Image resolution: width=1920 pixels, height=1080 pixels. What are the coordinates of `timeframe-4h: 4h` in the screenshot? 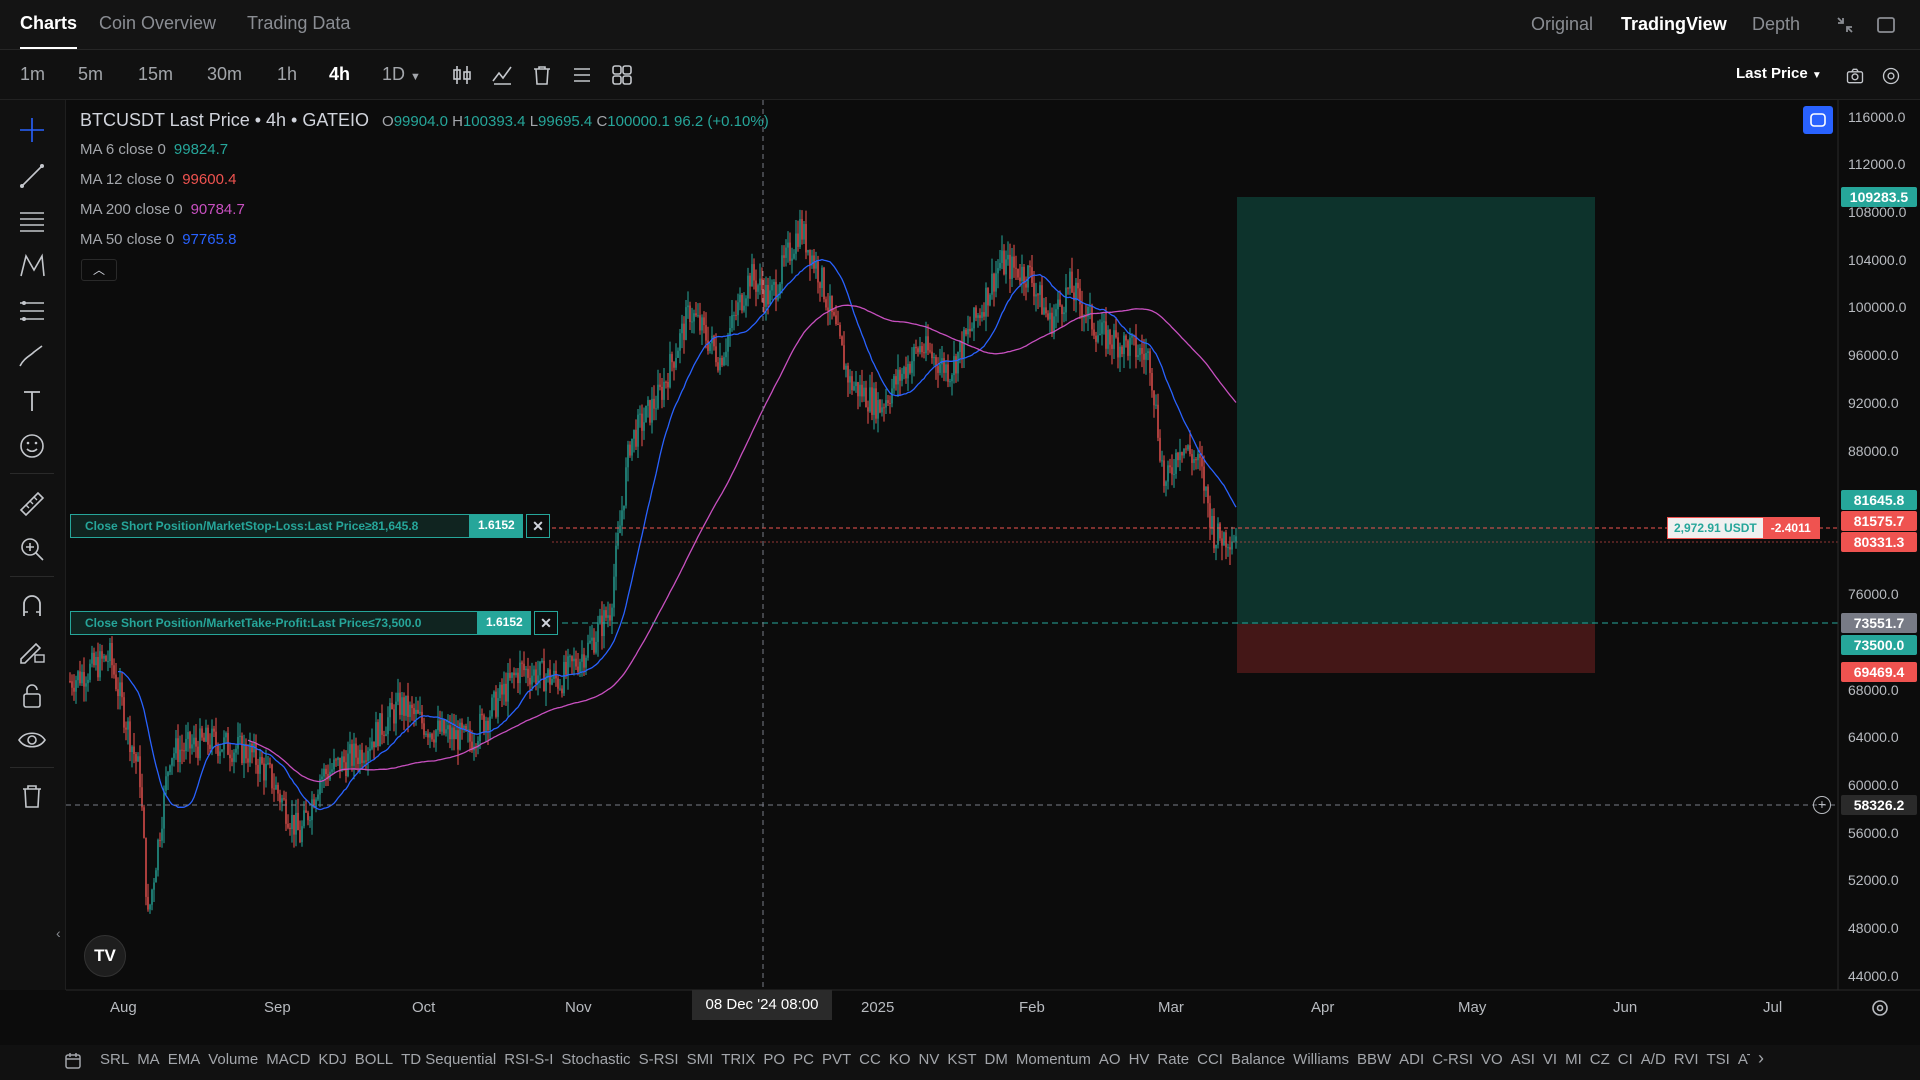 It's located at (340, 74).